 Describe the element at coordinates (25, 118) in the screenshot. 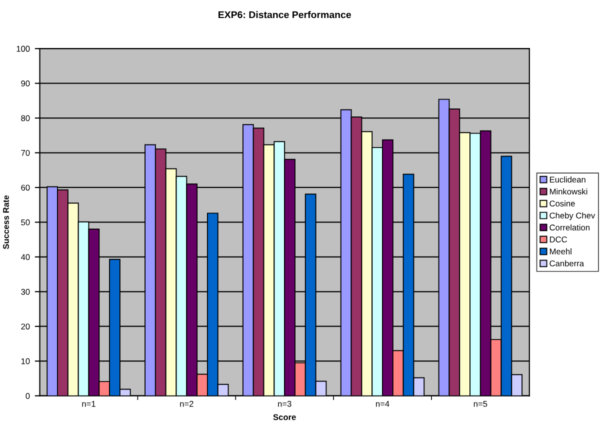

I see `y-tick-label: 80` at that location.